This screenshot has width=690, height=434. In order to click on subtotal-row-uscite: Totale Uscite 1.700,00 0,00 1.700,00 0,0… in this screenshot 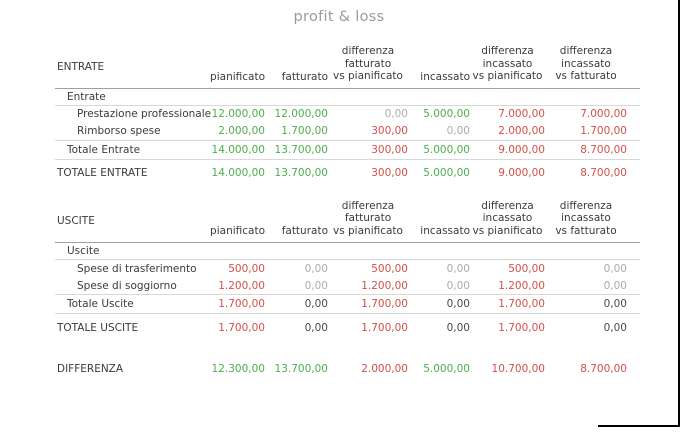, I will do `click(347, 304)`.